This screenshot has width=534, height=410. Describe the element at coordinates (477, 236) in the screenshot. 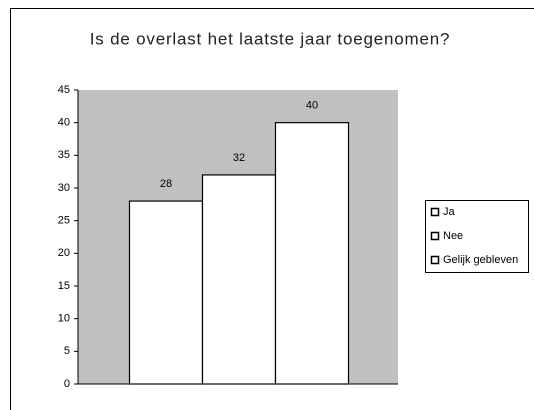

I see `legend-box` at that location.